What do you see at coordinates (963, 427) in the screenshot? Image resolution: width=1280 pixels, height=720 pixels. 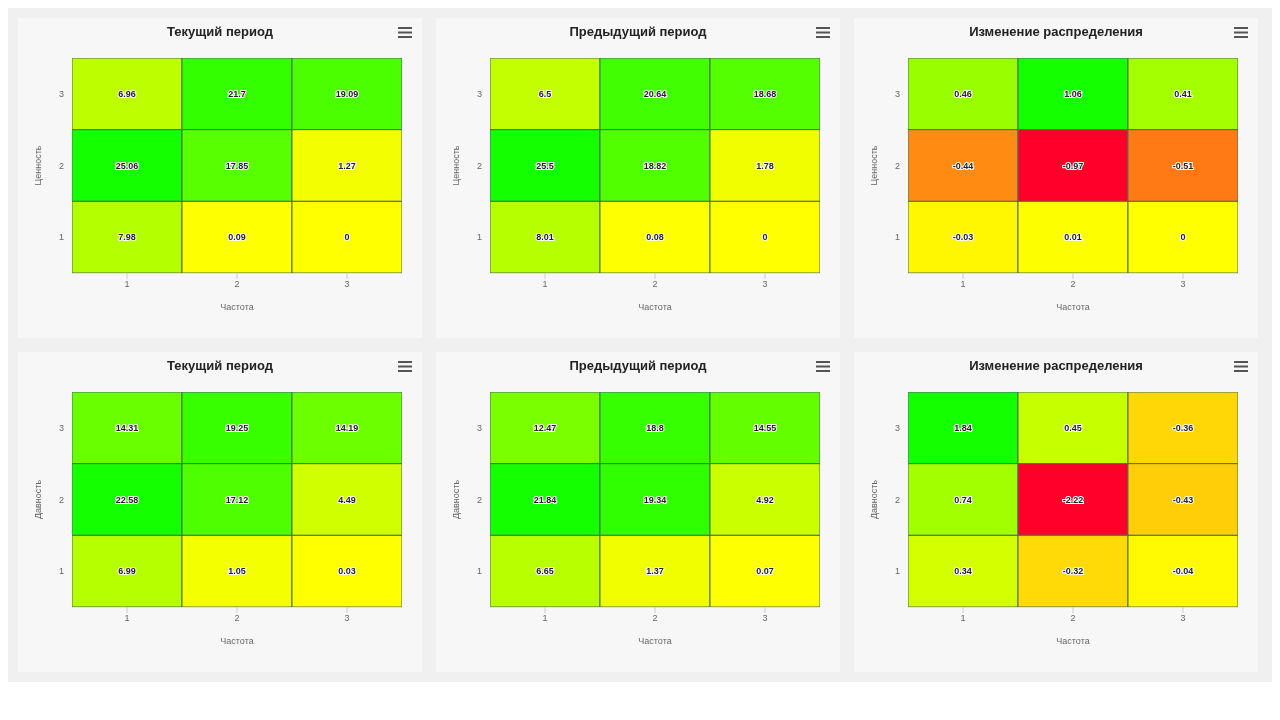 I see `data-label: 1.84` at bounding box center [963, 427].